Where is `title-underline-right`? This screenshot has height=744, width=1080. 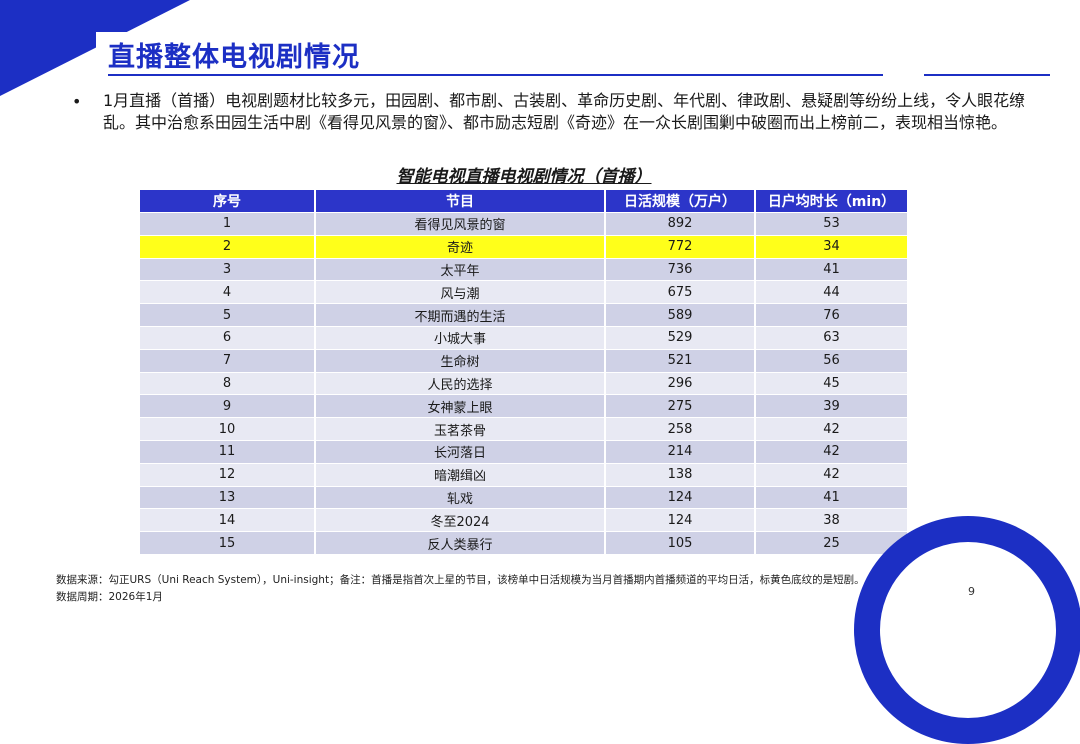
title-underline-right is located at coordinates (987, 75).